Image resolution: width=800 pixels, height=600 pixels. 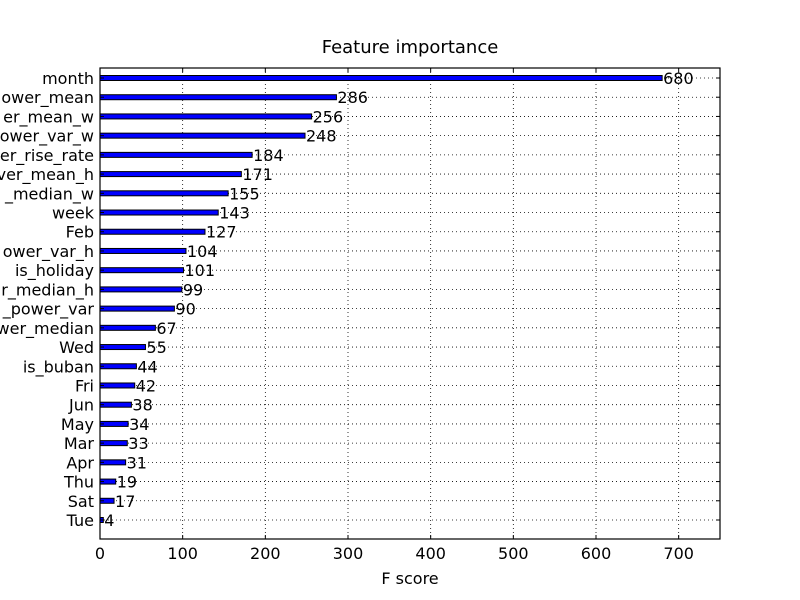 I want to click on y-tick-label: er_mean_w, so click(x=48, y=117).